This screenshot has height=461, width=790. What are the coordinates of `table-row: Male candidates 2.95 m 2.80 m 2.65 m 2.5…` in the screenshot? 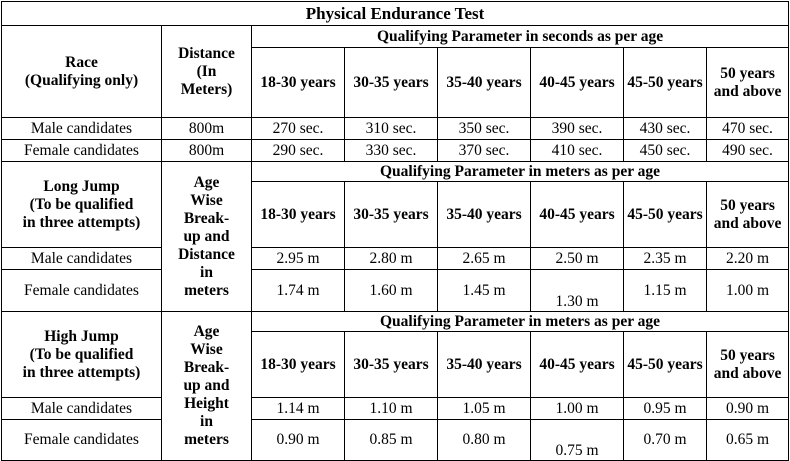 It's located at (395, 258).